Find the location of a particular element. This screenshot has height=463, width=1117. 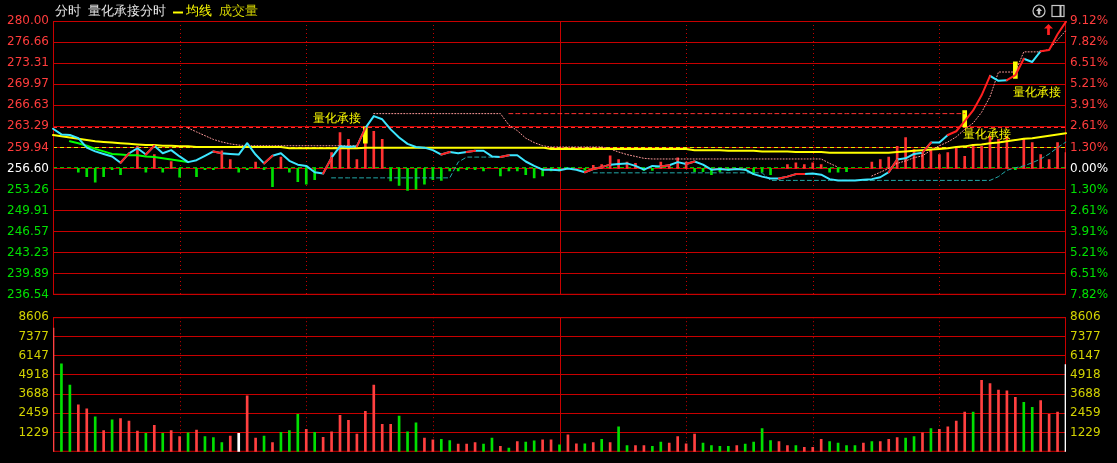

y2-tick-label: 7377 is located at coordinates (1085, 335).